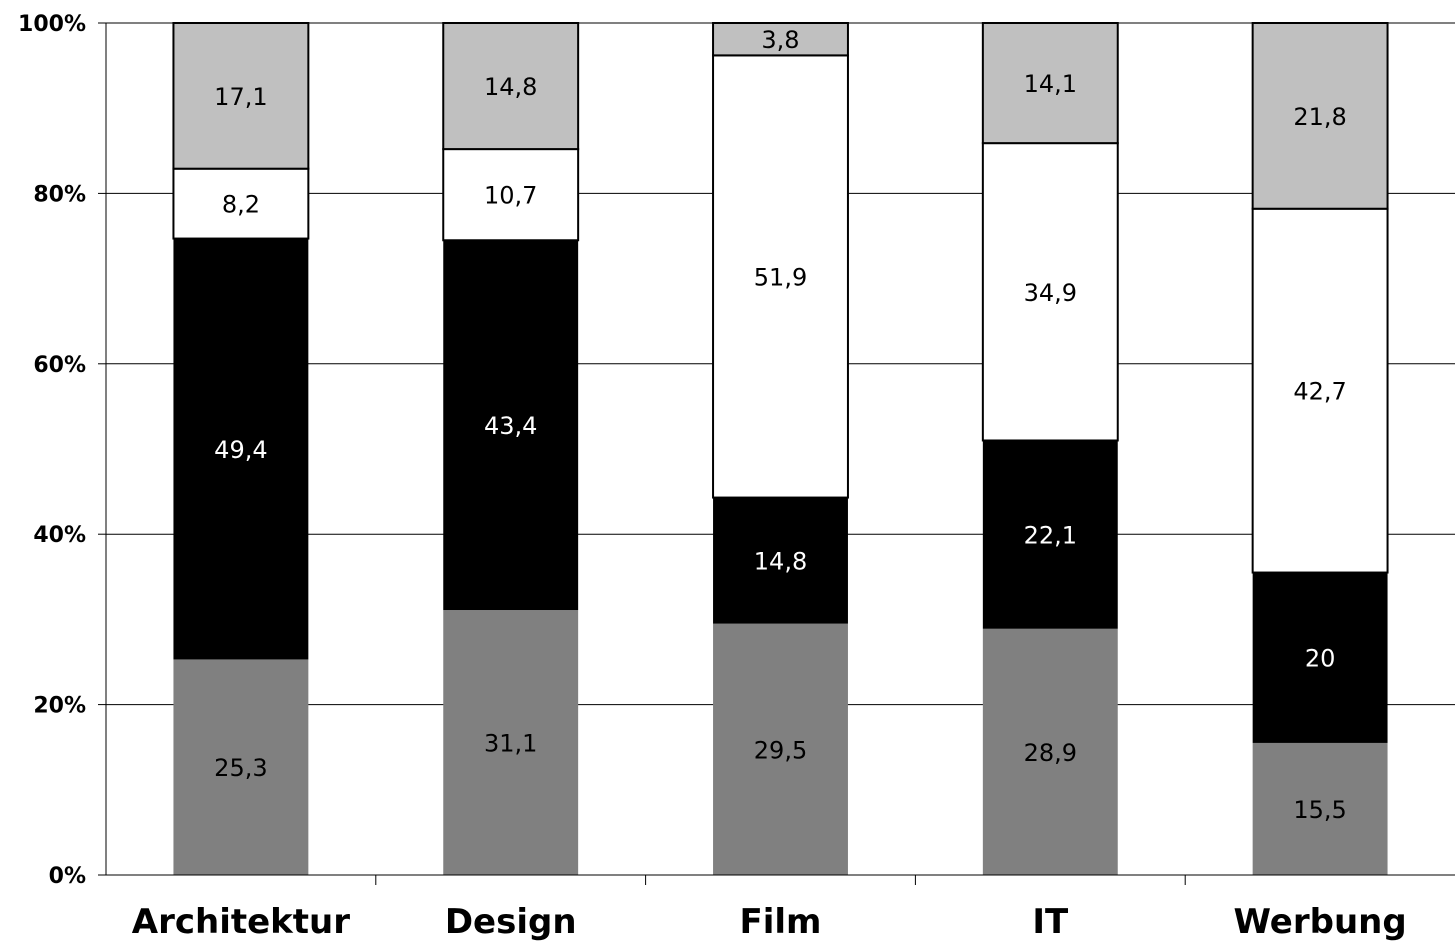  Describe the element at coordinates (1050, 922) in the screenshot. I see `category-label: IT` at that location.